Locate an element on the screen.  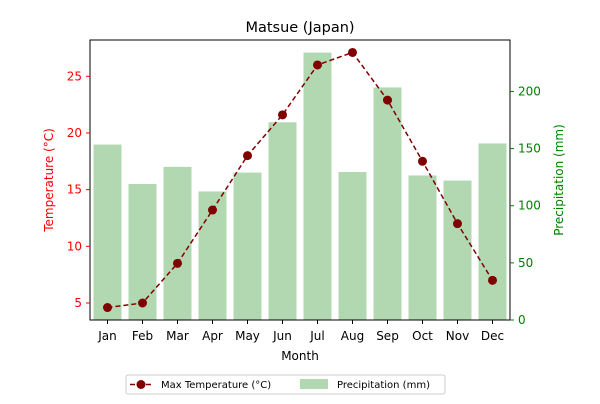
temperature-point-mar is located at coordinates (177, 263).